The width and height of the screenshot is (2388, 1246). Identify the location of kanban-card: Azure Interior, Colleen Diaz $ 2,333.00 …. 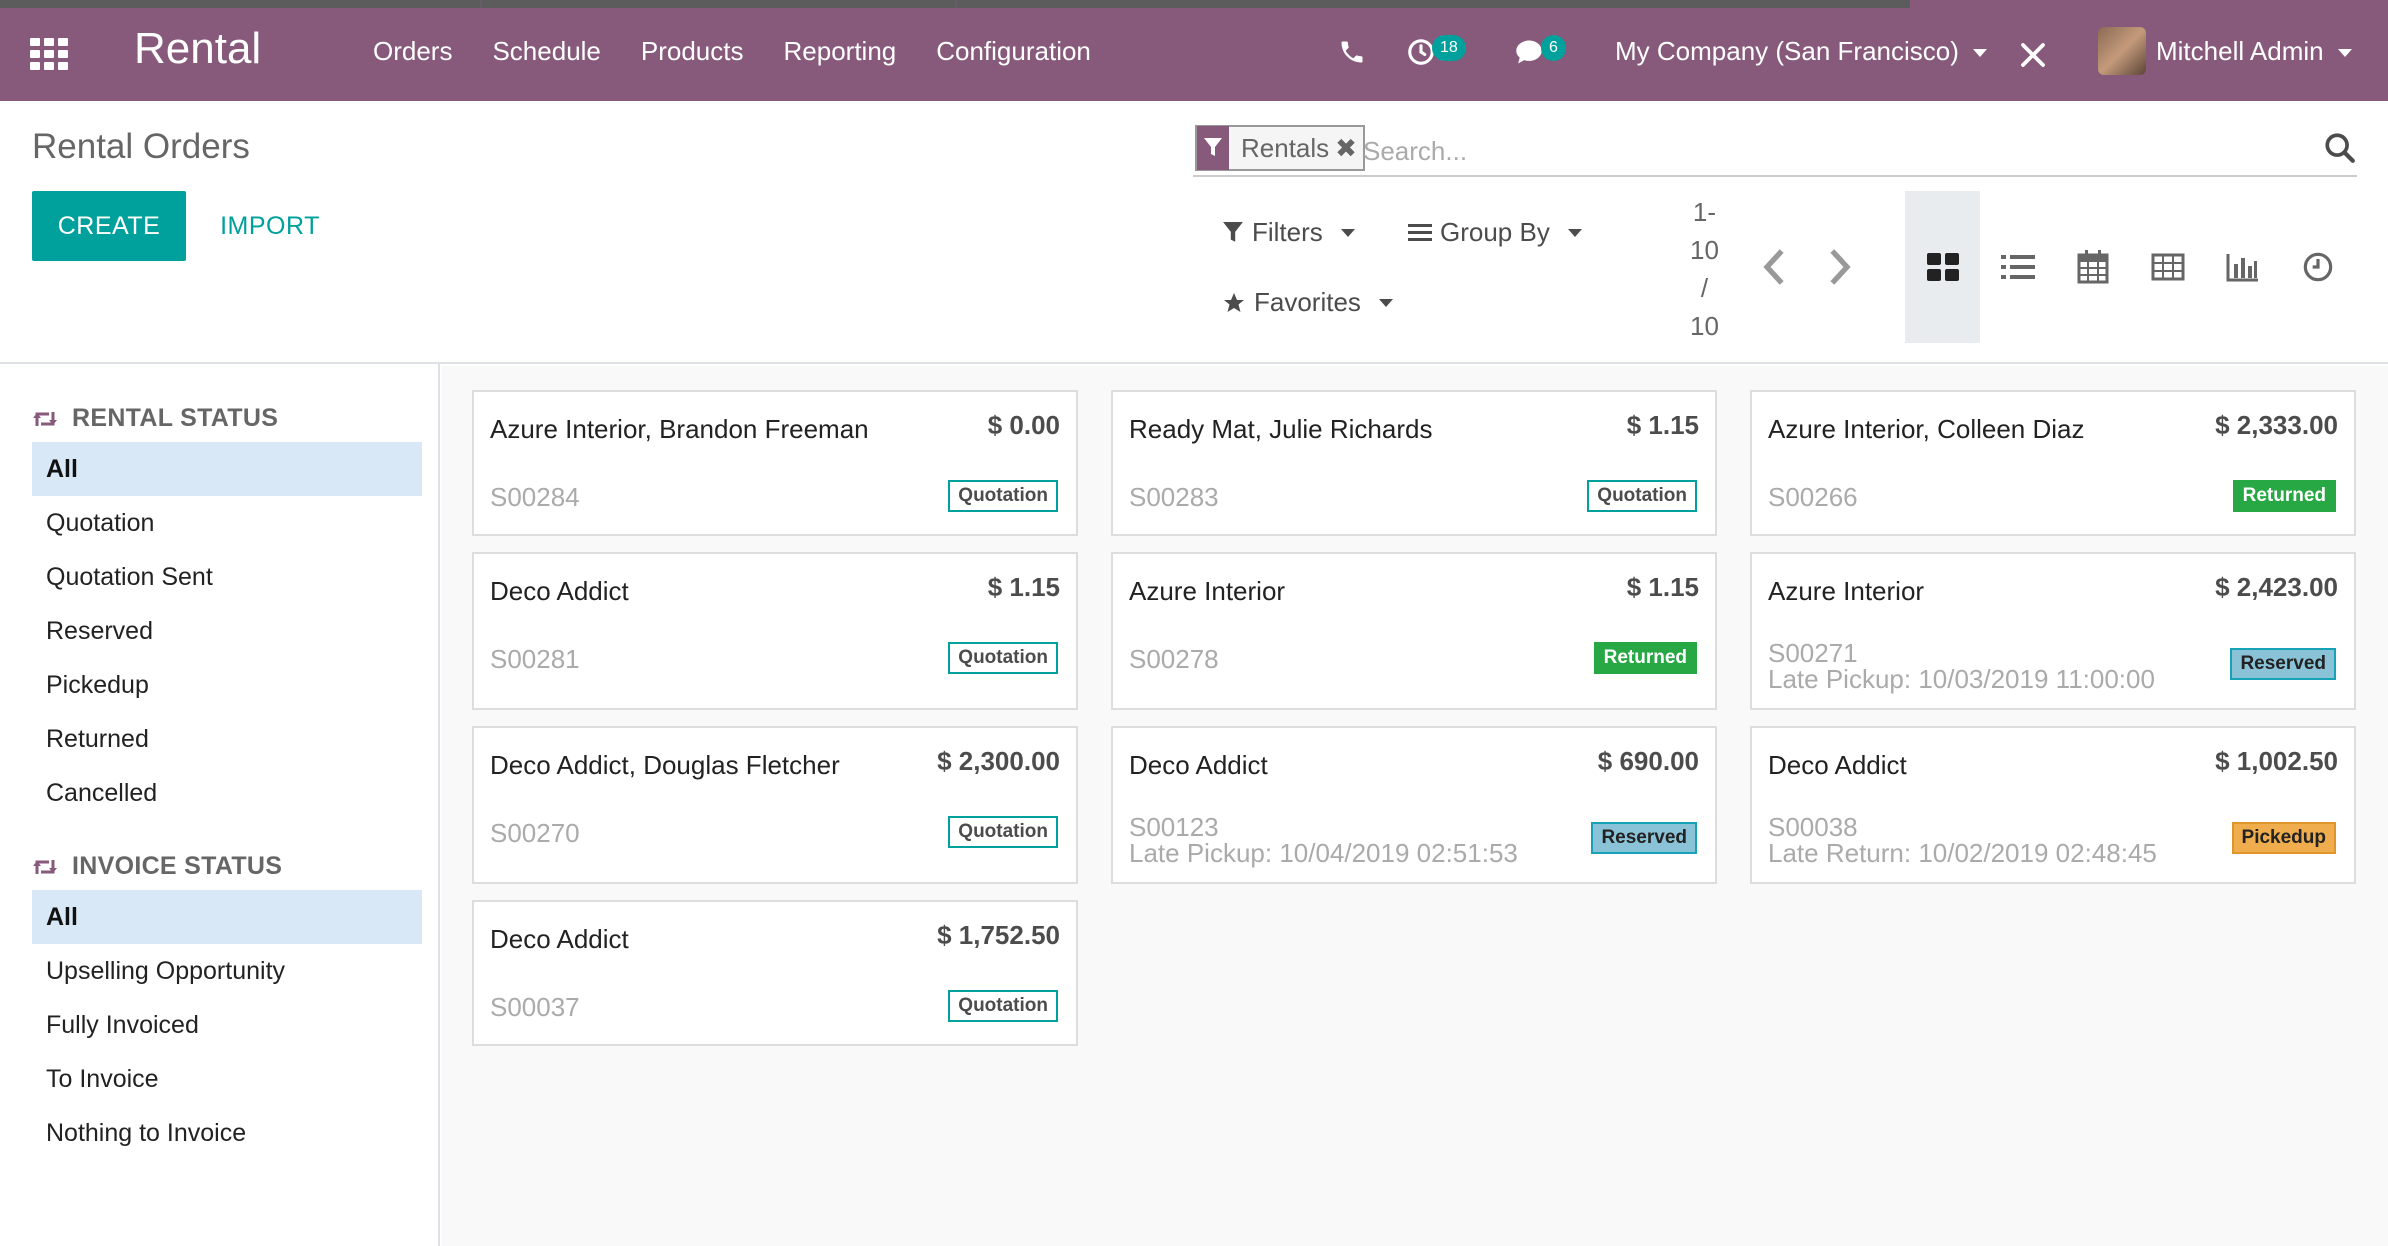
(2053, 463).